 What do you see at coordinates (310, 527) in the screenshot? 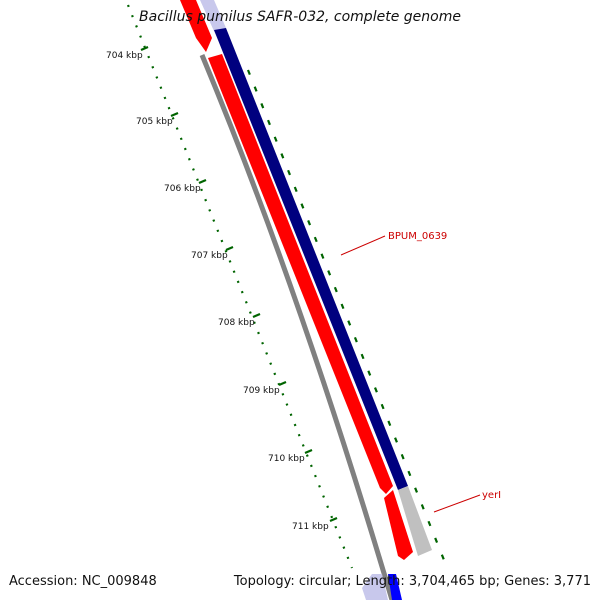
I see `ruler-tick-label: 711 kbp` at bounding box center [310, 527].